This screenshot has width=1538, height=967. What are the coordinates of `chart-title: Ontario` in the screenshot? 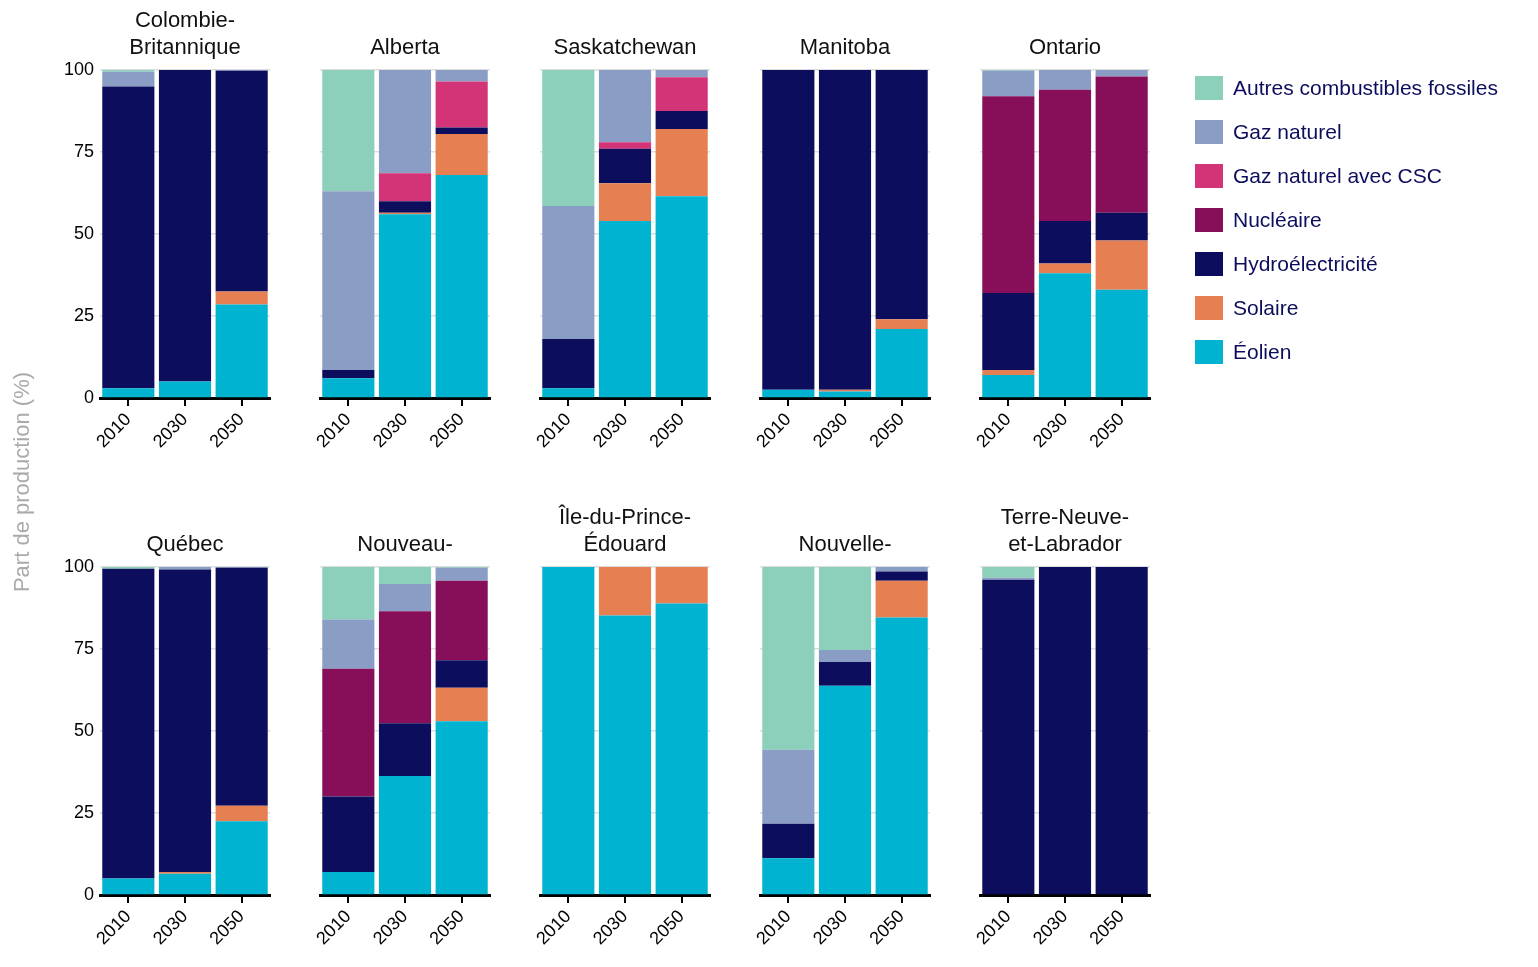 It's located at (1065, 46).